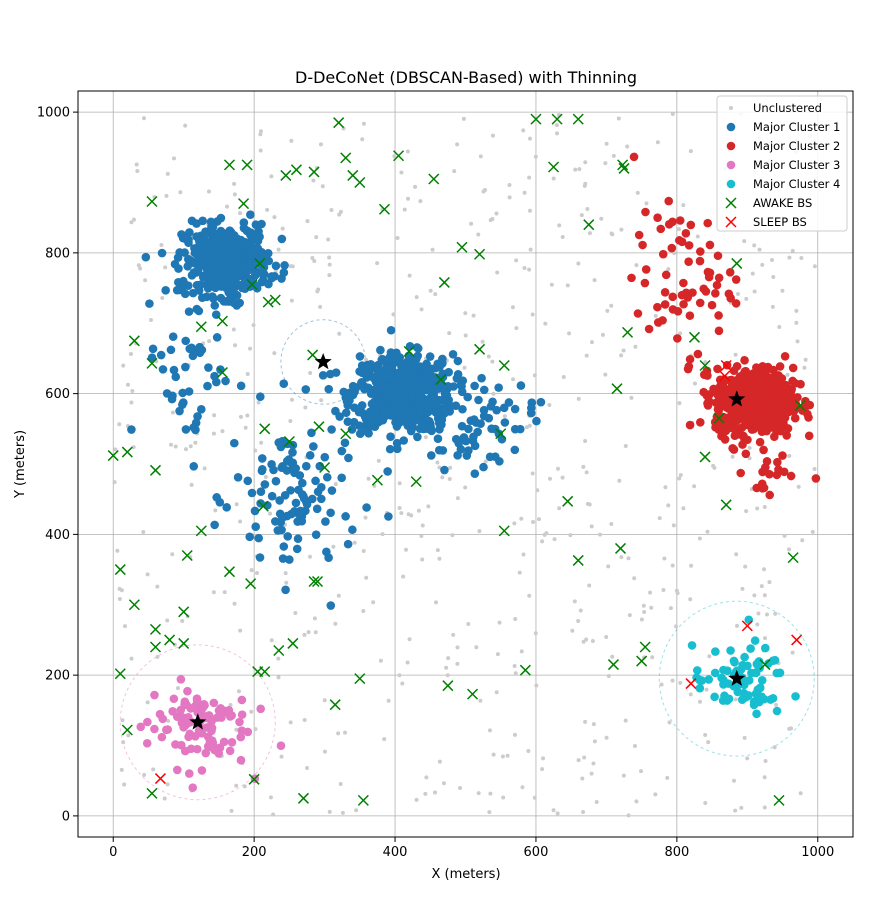  Describe the element at coordinates (731, 146) in the screenshot. I see `legend-marker` at that location.